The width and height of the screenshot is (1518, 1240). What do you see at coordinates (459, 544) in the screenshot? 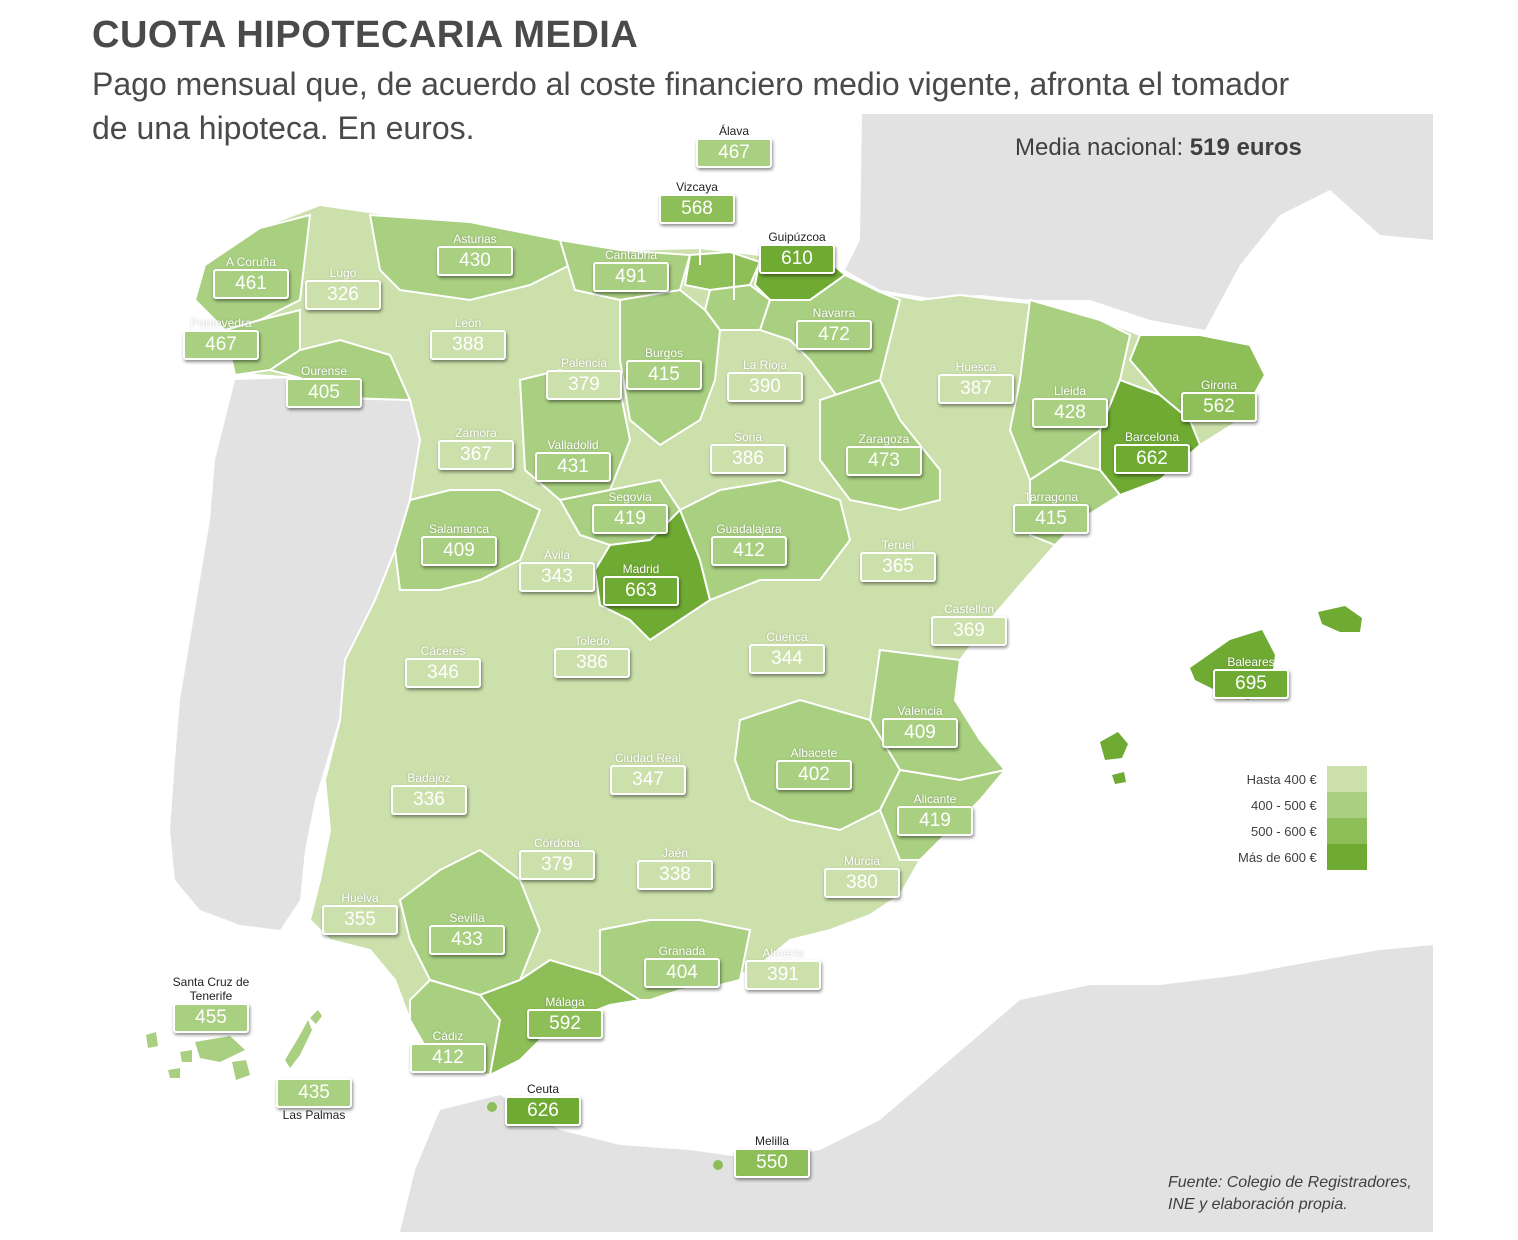
I see `province-label-salamanca: Salamanca 409` at bounding box center [459, 544].